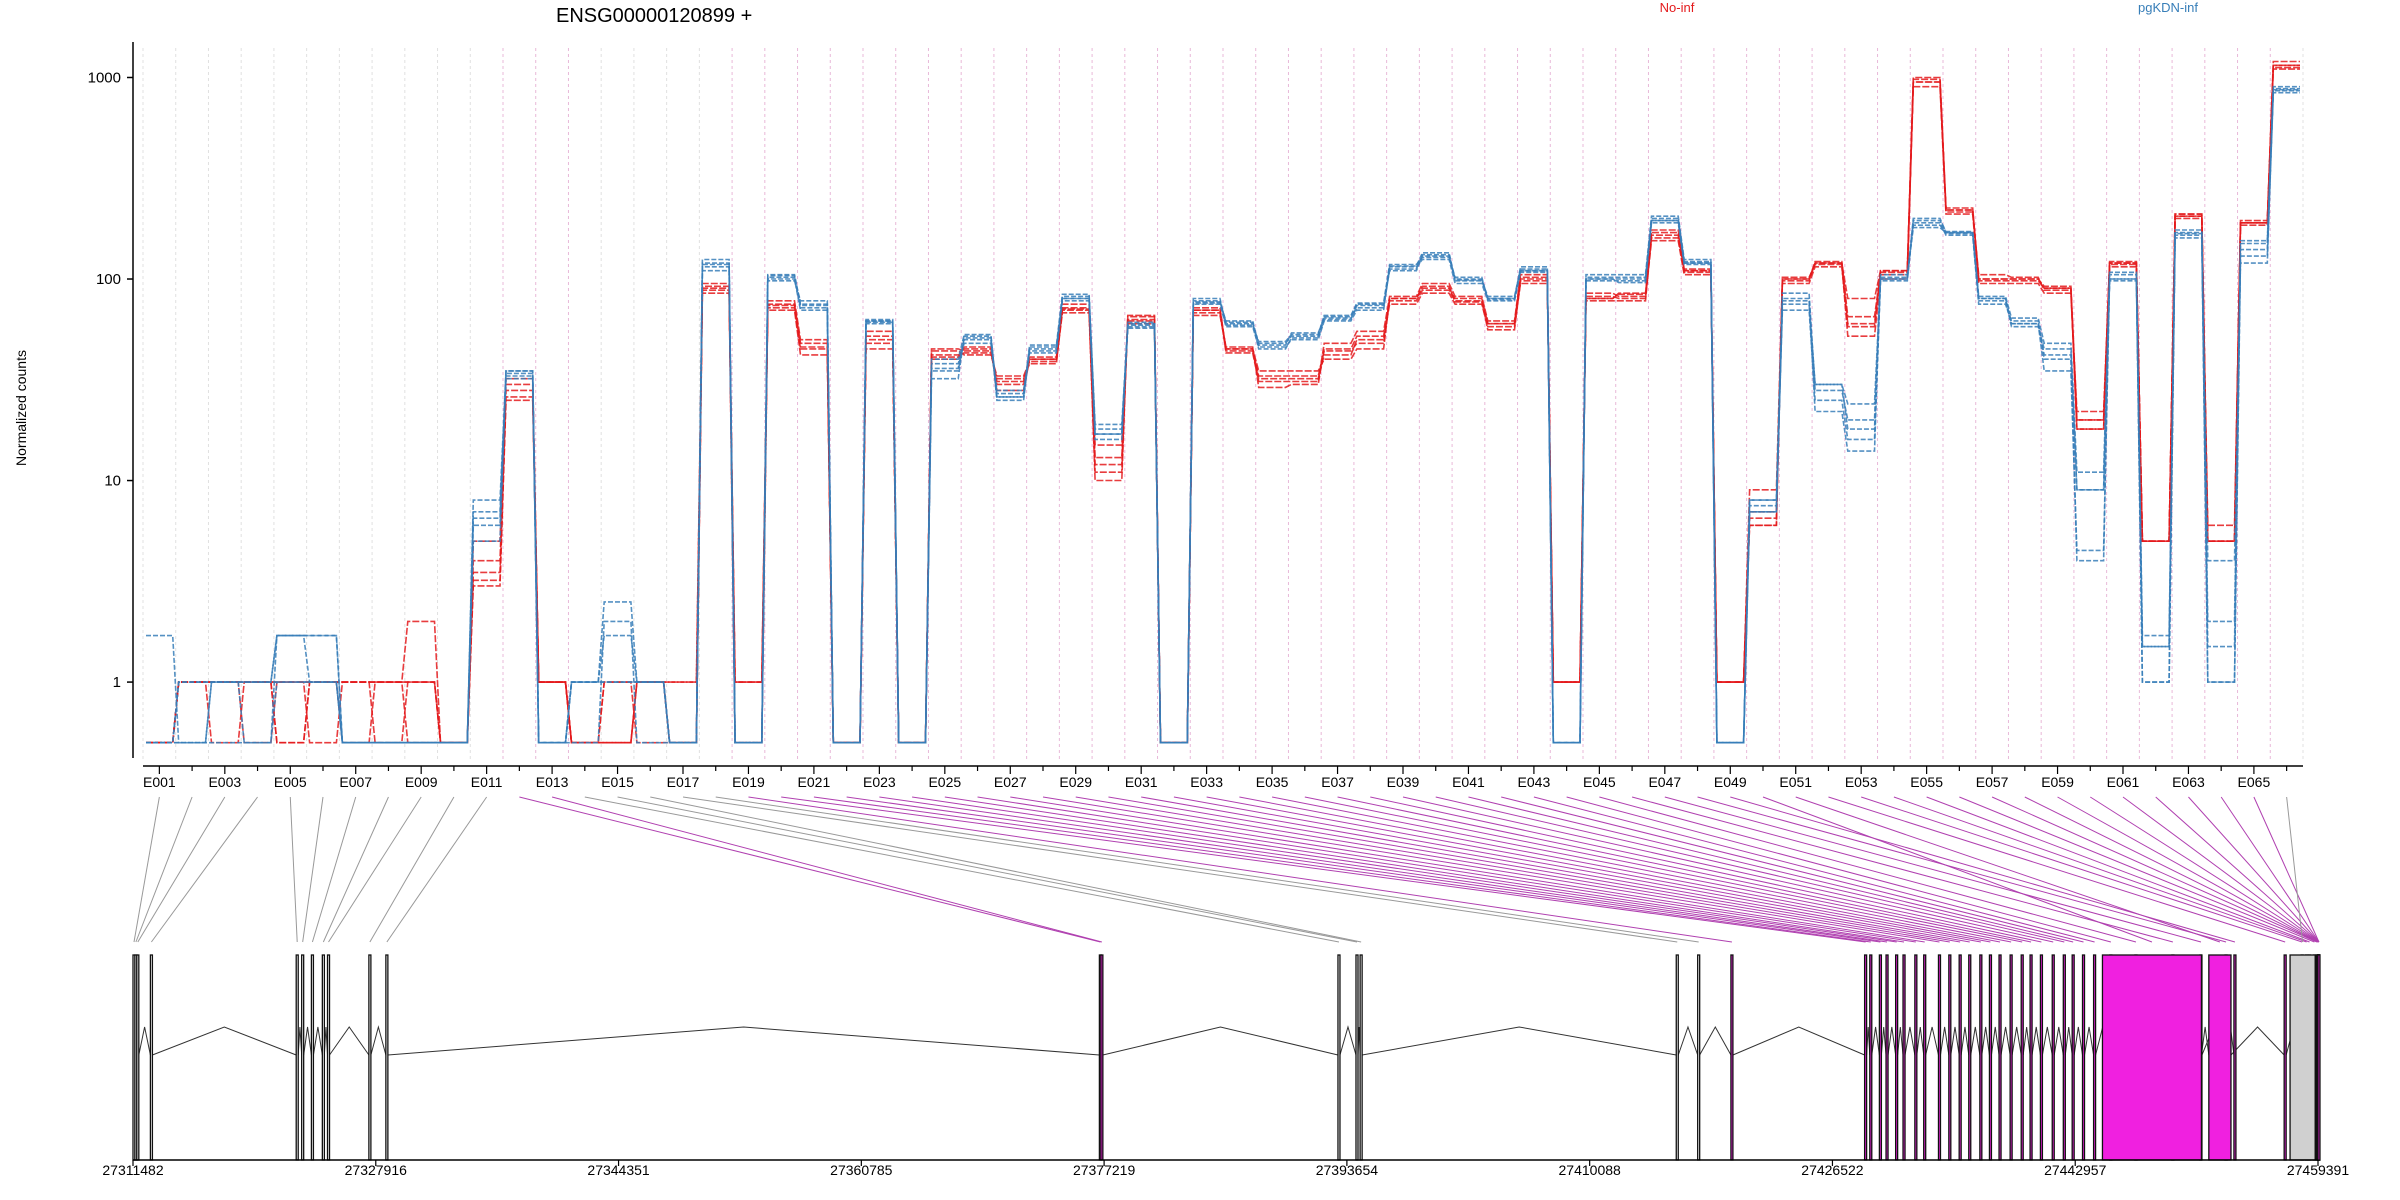 This screenshot has width=2400, height=1200. I want to click on x-tick-label: E007, so click(355, 782).